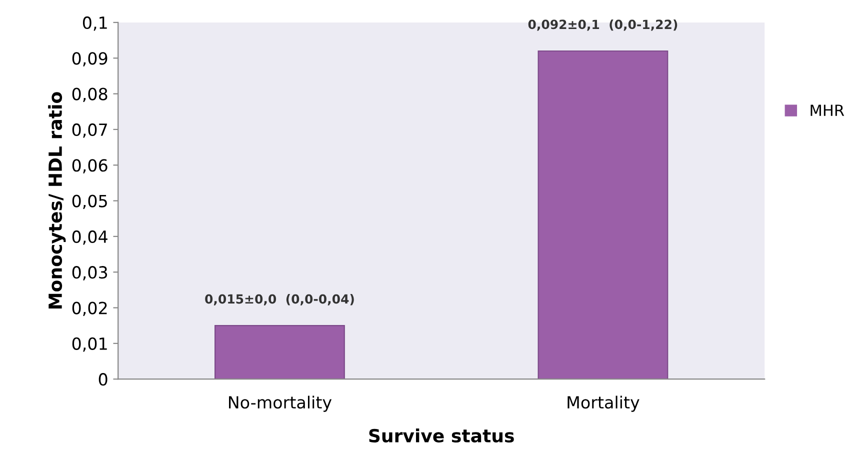 The height and width of the screenshot is (468, 862). I want to click on y-tick-label: 0,02, so click(89, 309).